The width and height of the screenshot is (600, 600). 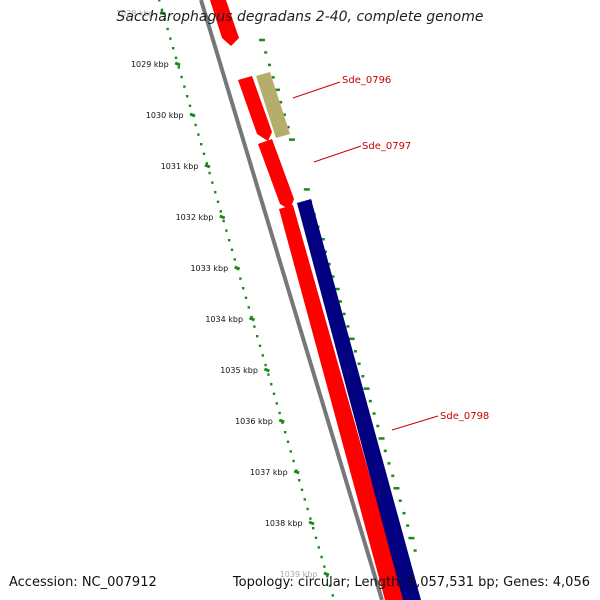 What do you see at coordinates (239, 370) in the screenshot?
I see `kbp-tick-label: 1035 kbp` at bounding box center [239, 370].